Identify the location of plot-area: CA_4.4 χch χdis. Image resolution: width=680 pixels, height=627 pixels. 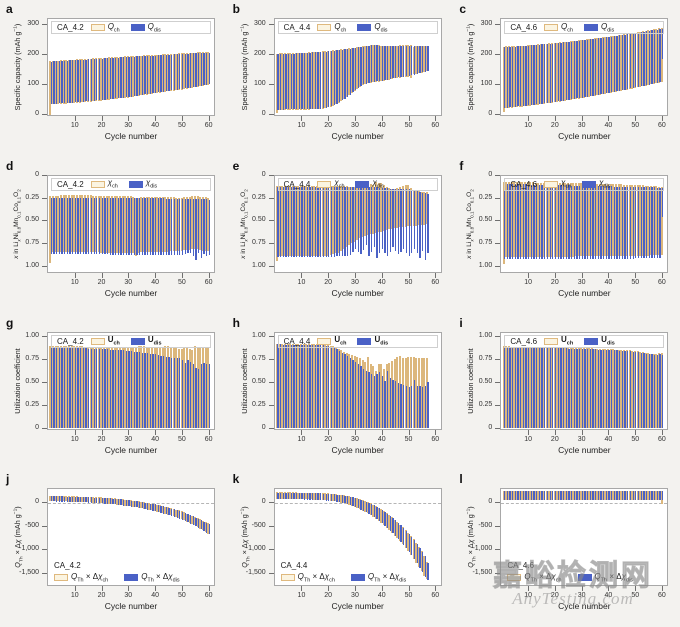
(357, 223).